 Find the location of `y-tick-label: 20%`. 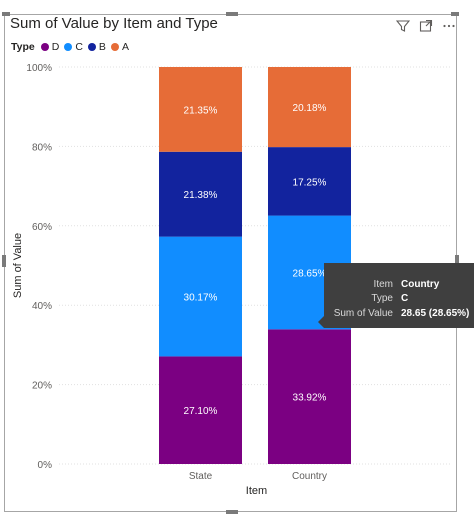

y-tick-label: 20% is located at coordinates (42, 386).